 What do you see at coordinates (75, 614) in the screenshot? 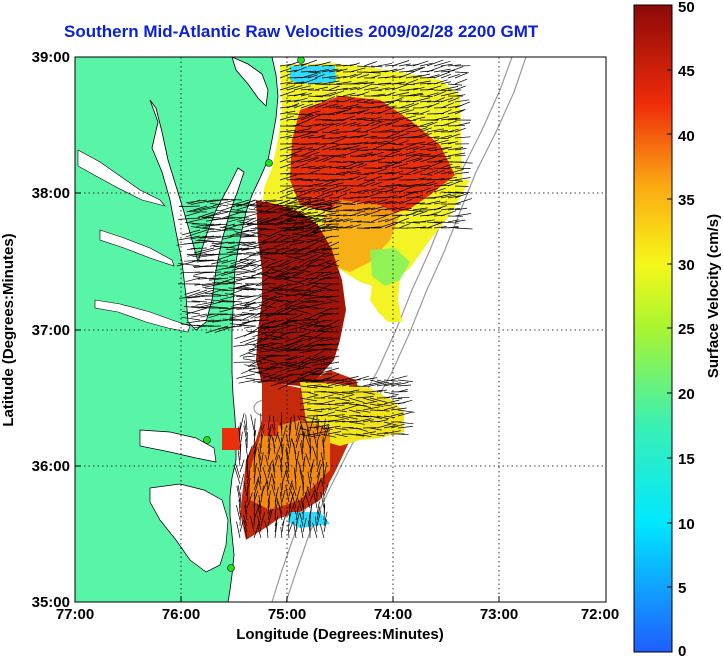
I see `x-tick-label: 77:00` at bounding box center [75, 614].